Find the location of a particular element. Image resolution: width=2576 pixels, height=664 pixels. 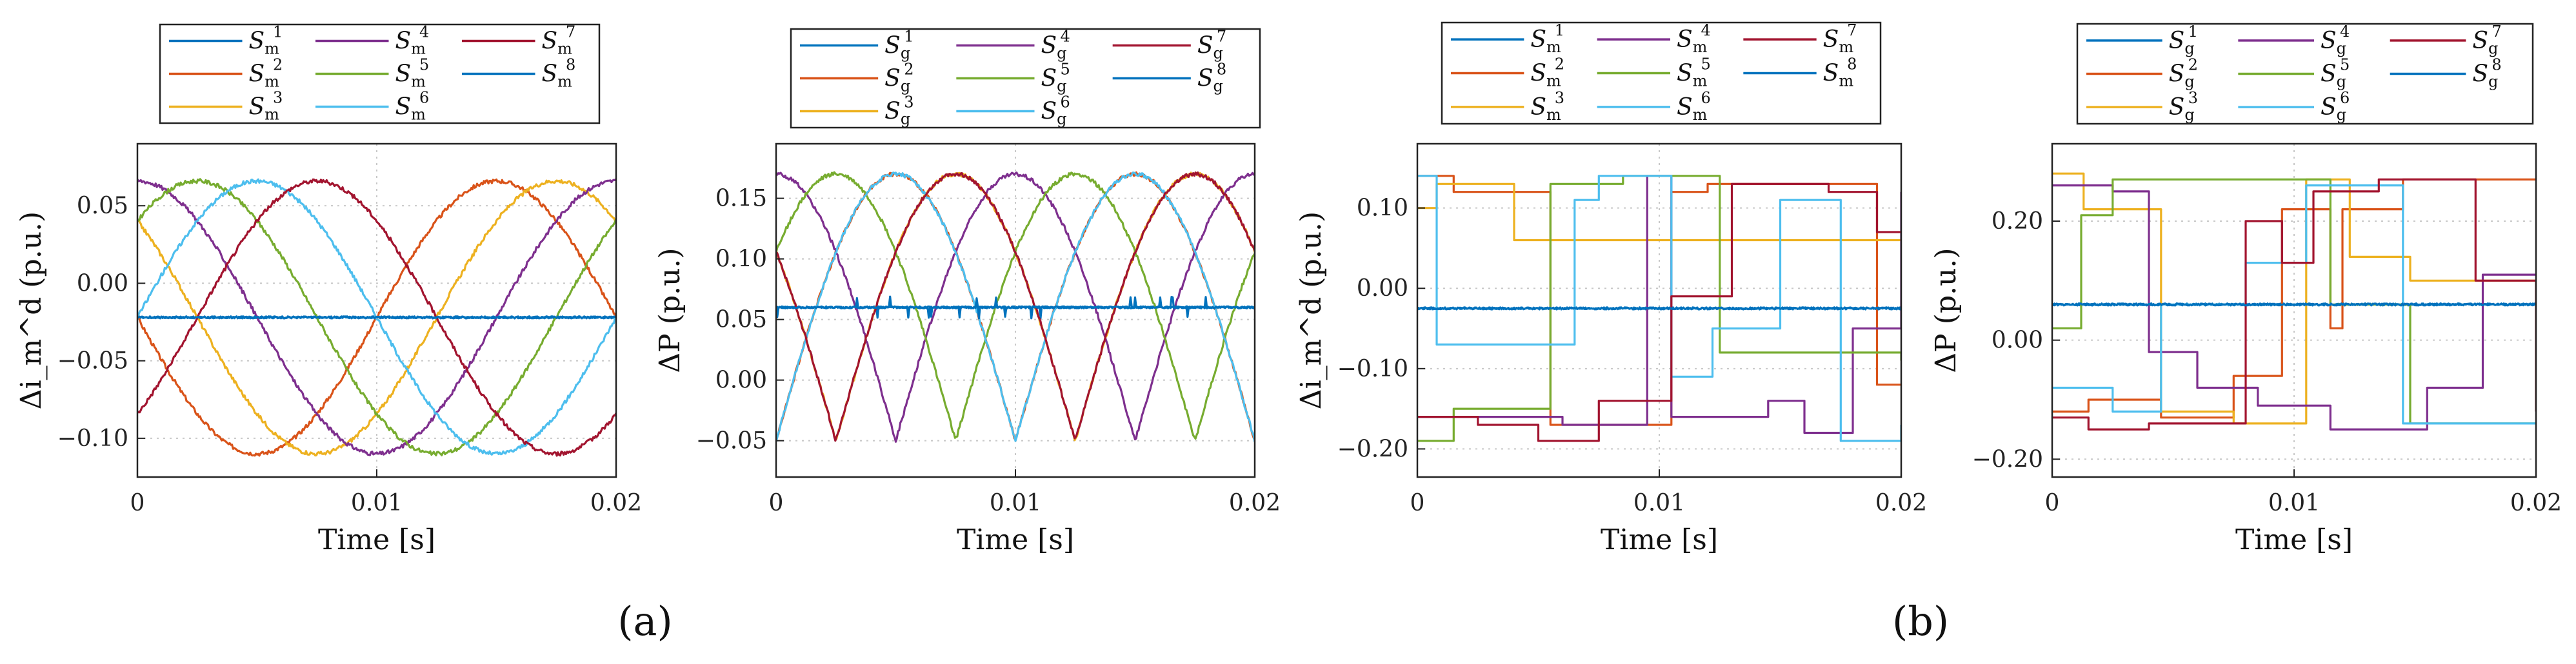

legend-entry-6: Sm6 is located at coordinates (1694, 106).